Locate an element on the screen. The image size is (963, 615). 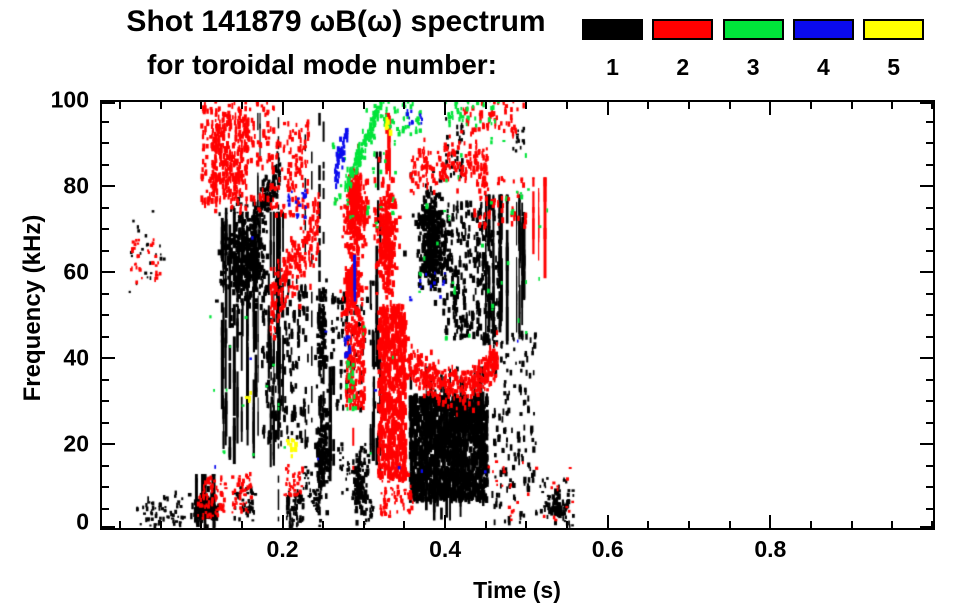
legend-mode-label: 5 is located at coordinates (894, 67).